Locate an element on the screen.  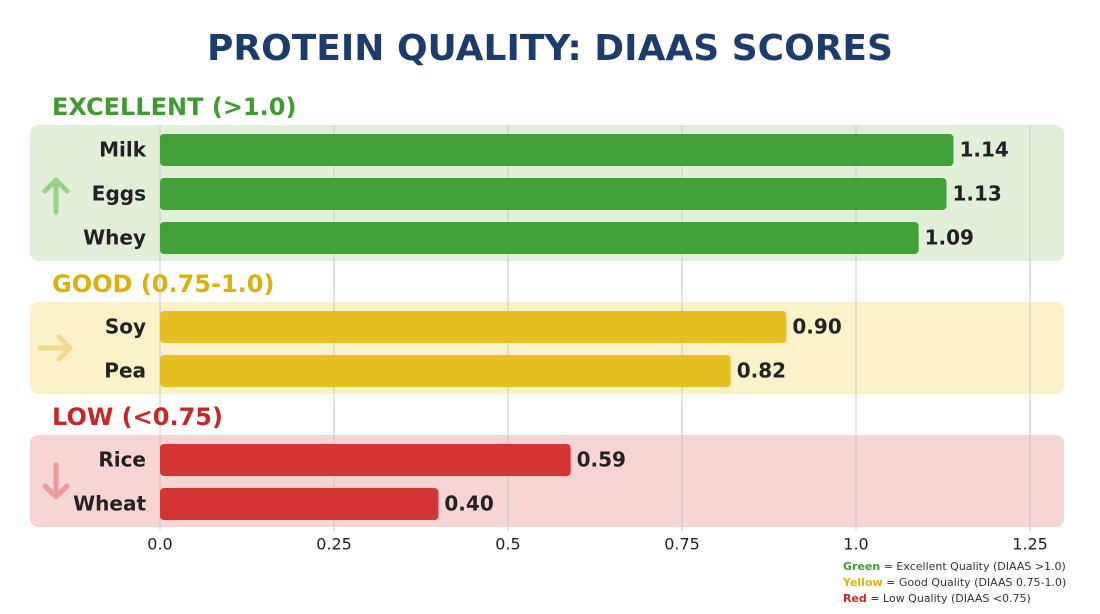
value-label: 0.90 is located at coordinates (816, 327).